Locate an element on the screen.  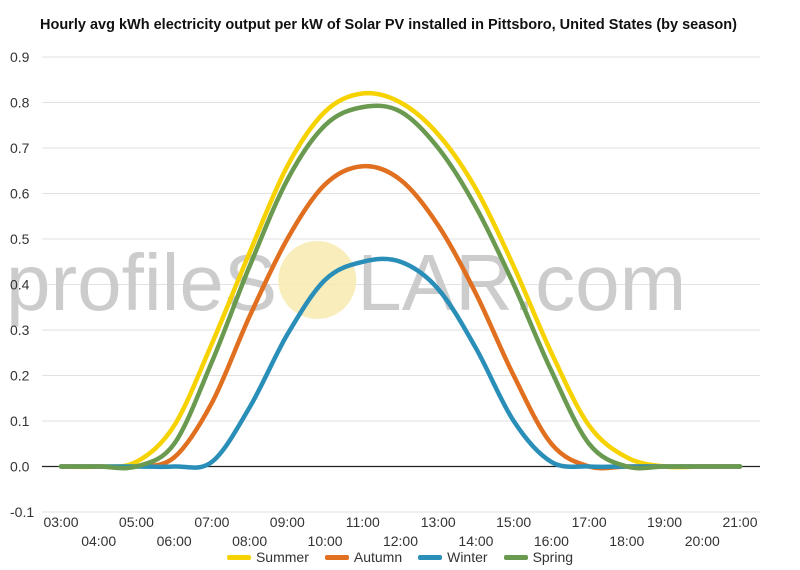
legend-label: Winter is located at coordinates (467, 557).